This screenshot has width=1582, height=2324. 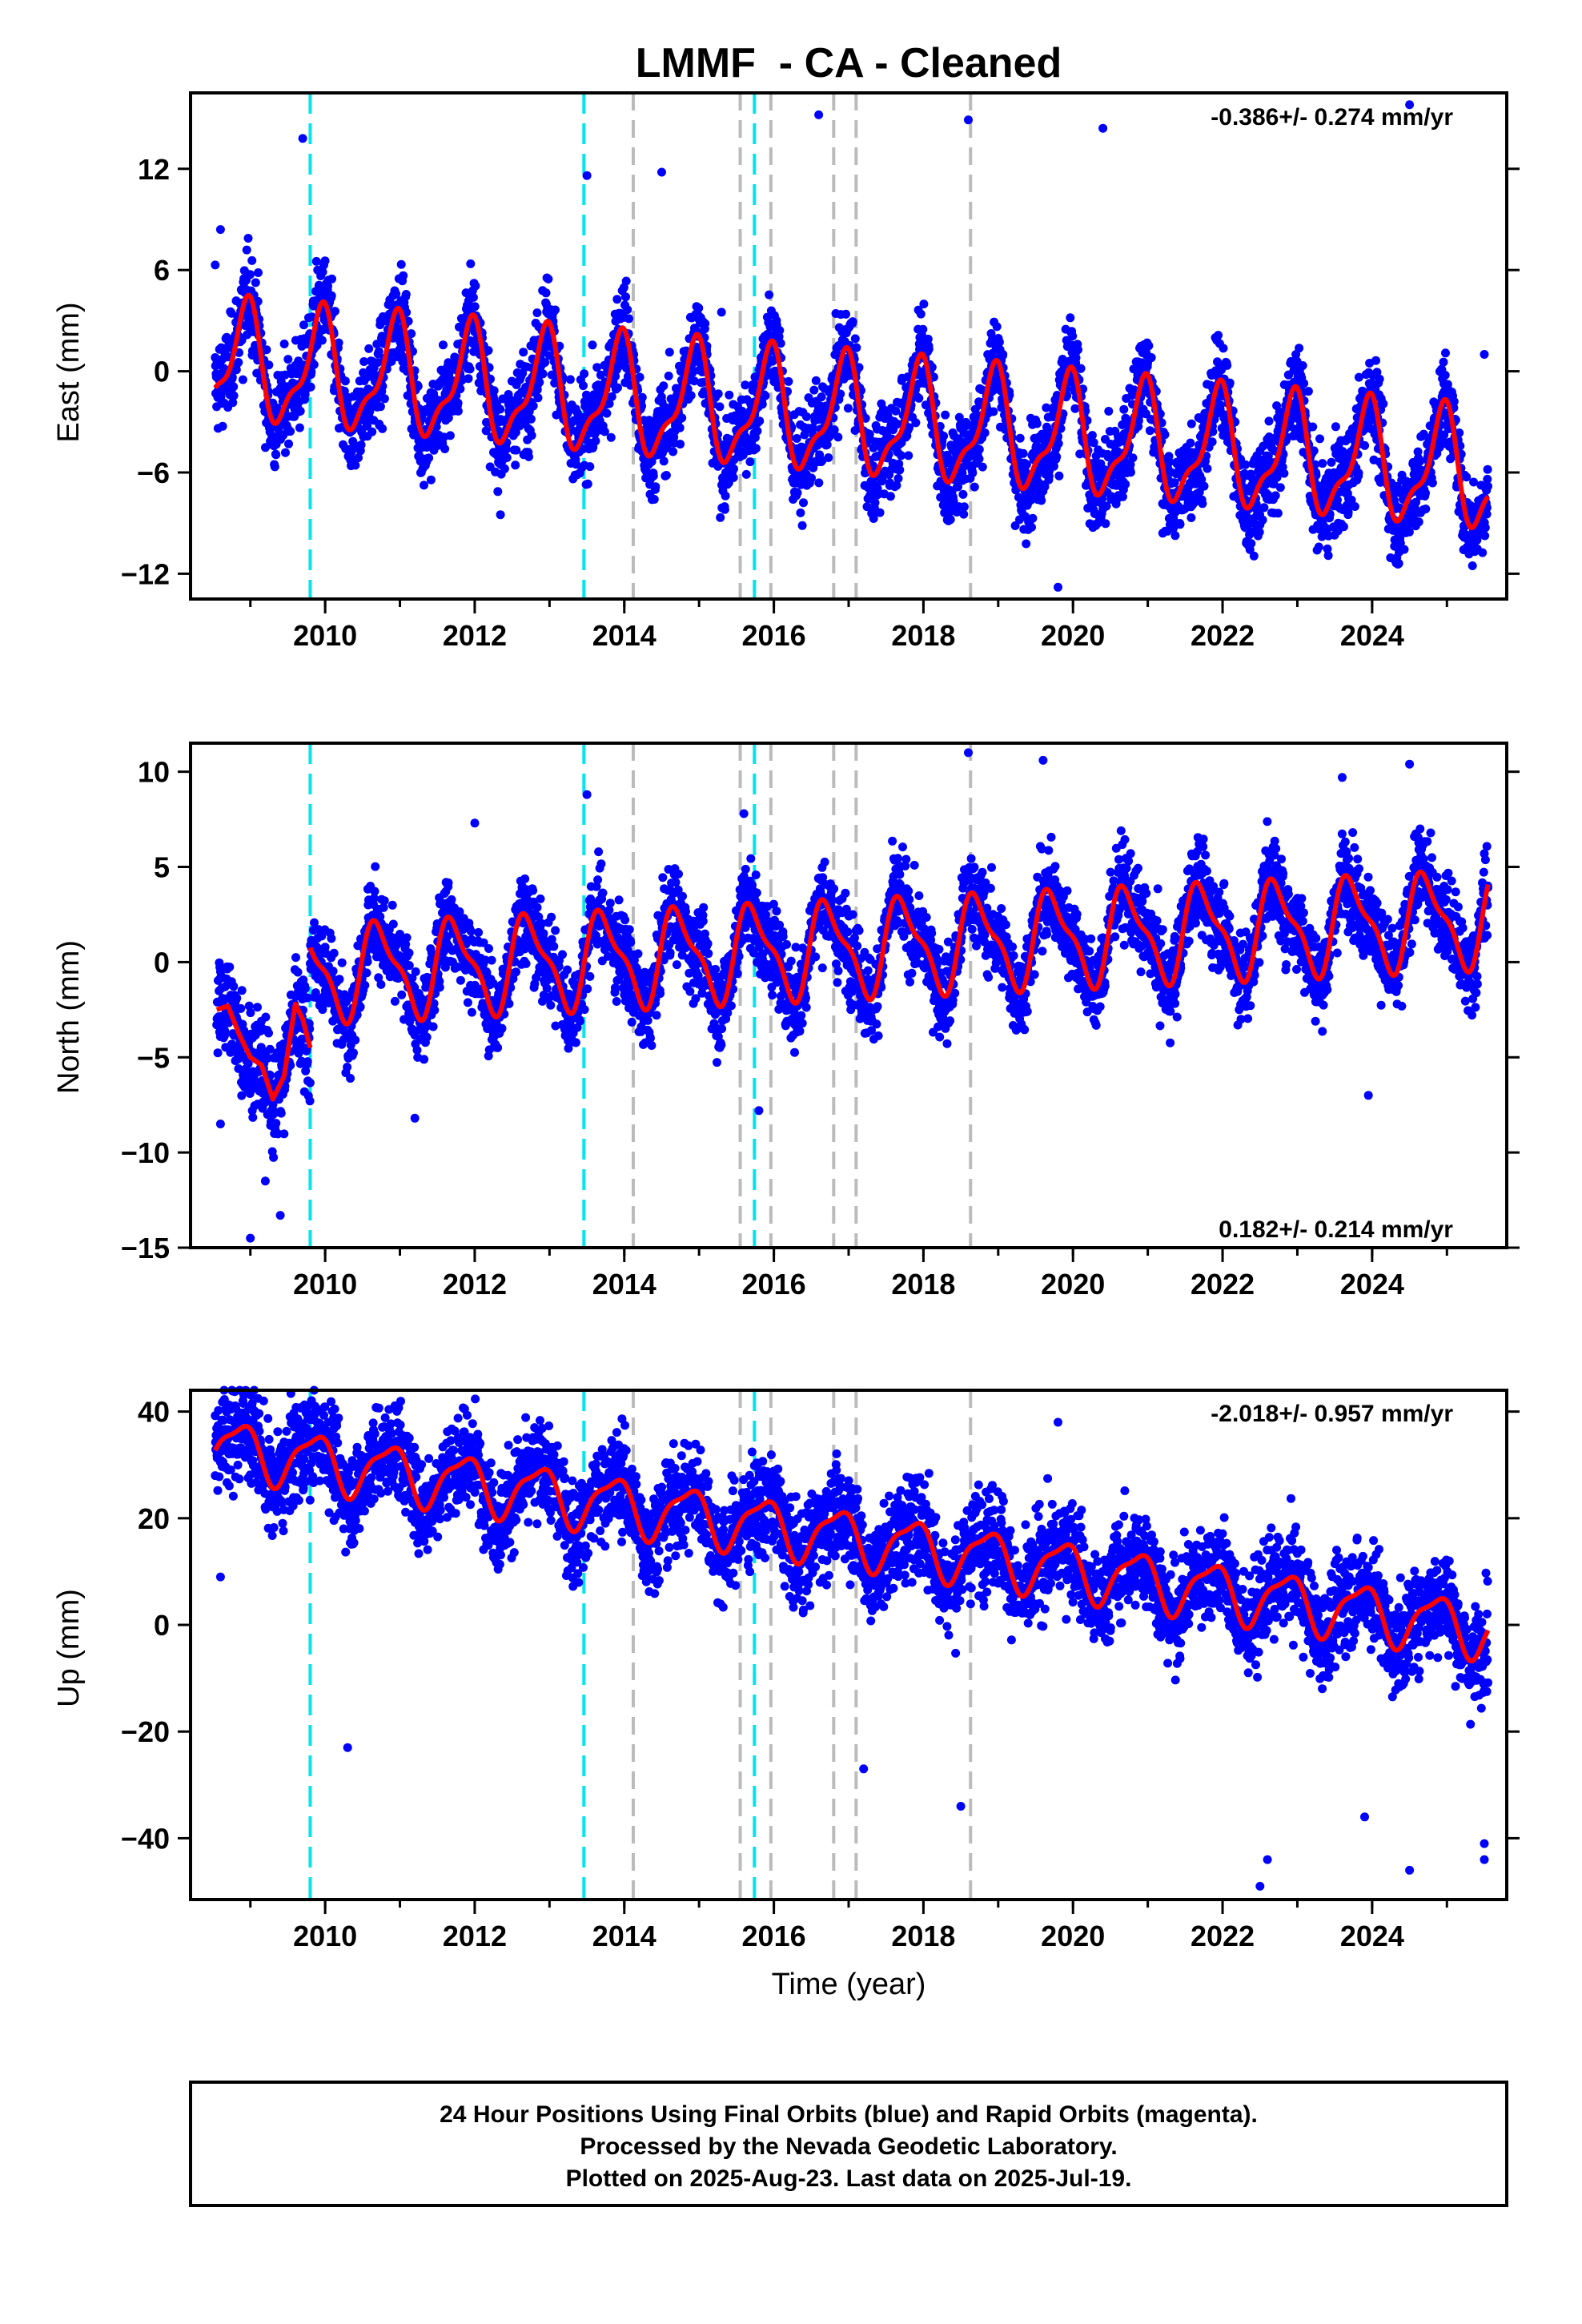 I want to click on east-rate-label: -0.386+/- 0.274 mm/yr, so click(x=1332, y=118).